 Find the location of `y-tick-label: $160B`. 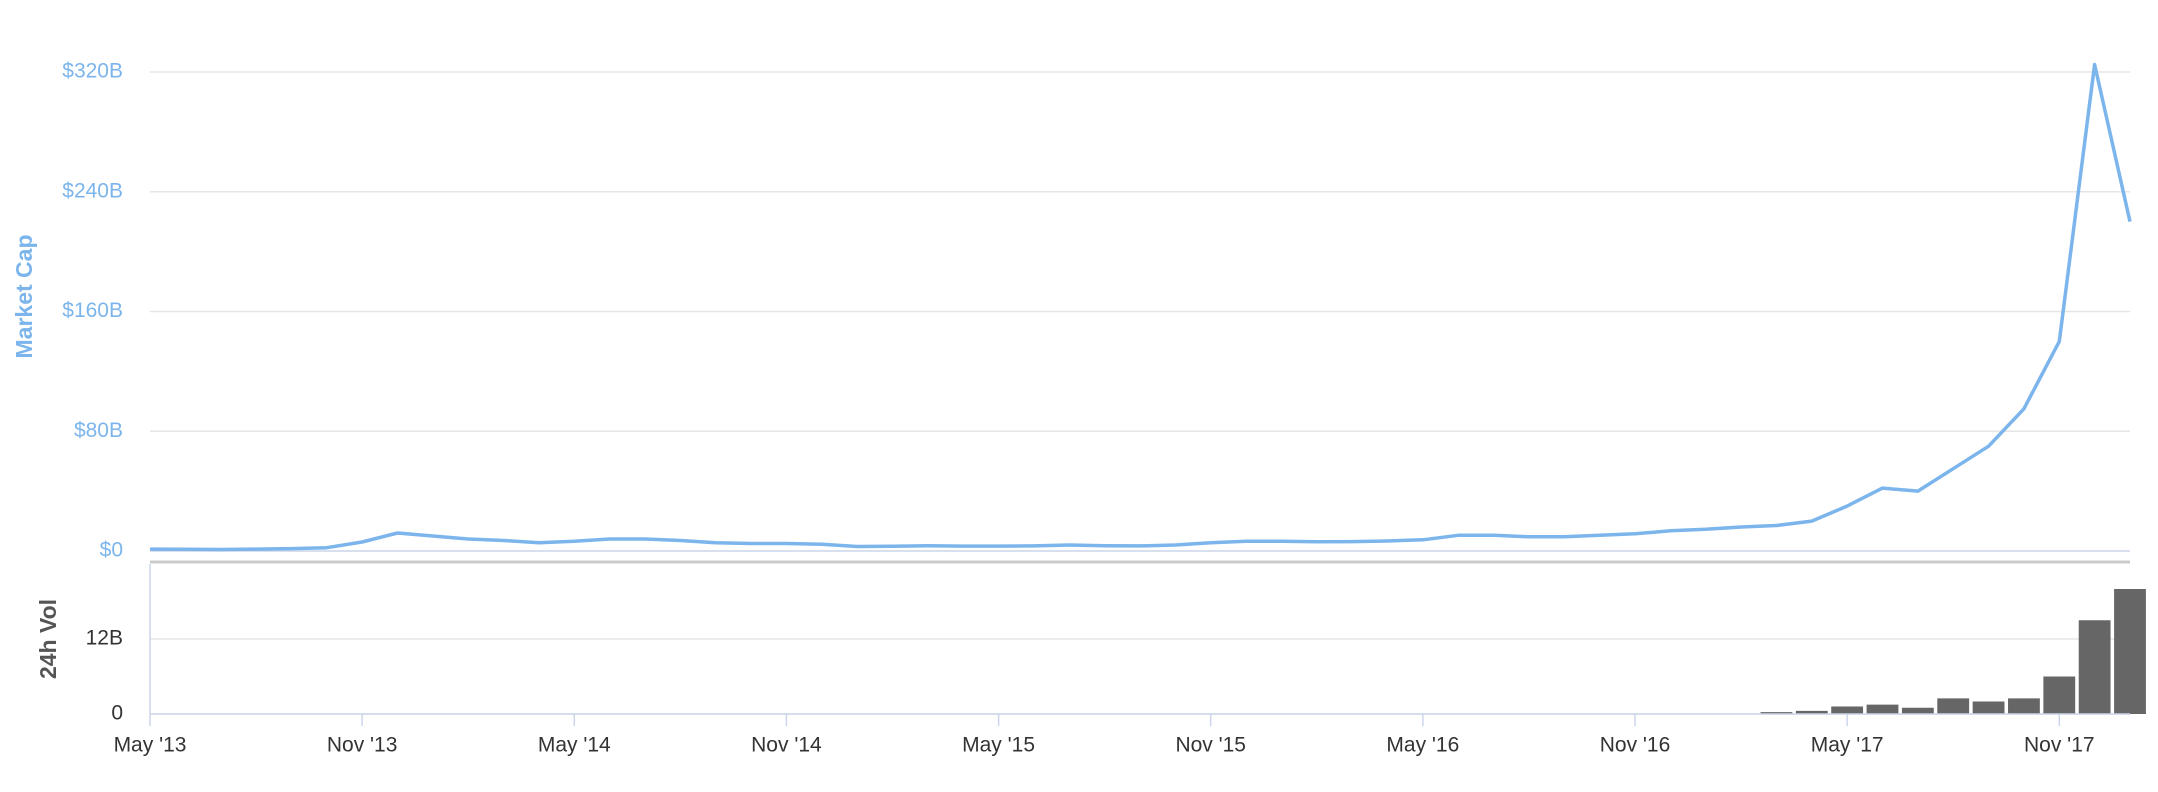

y-tick-label: $160B is located at coordinates (92, 310).